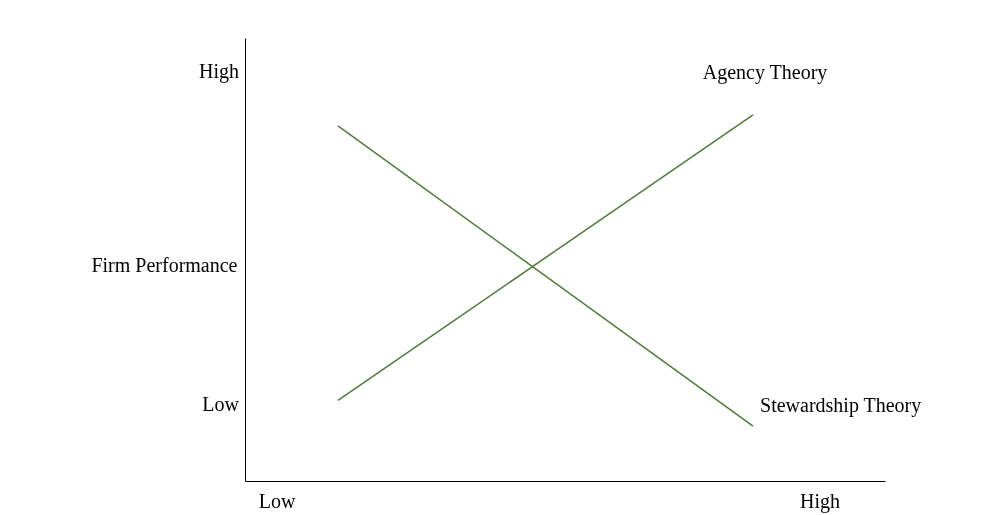 Image resolution: width=1002 pixels, height=515 pixels. I want to click on y-axis-title: Firm Performance, so click(164, 264).